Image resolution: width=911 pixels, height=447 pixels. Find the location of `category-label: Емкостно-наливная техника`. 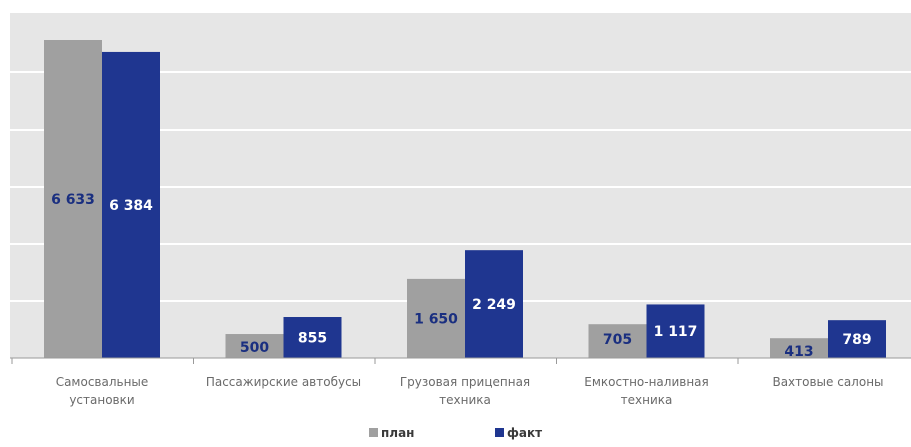

category-label: Емкостно-наливная техника is located at coordinates (646, 391).